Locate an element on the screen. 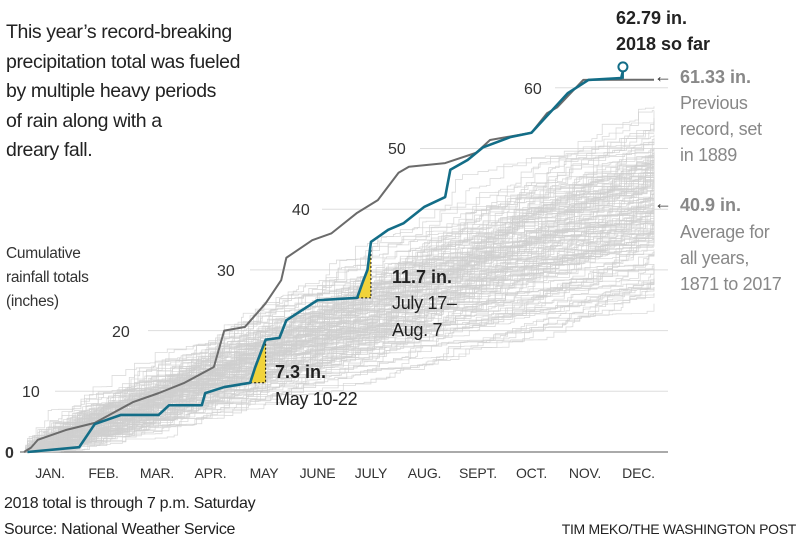 The image size is (800, 540). y-axis-title-line: Cumulative is located at coordinates (43, 253).